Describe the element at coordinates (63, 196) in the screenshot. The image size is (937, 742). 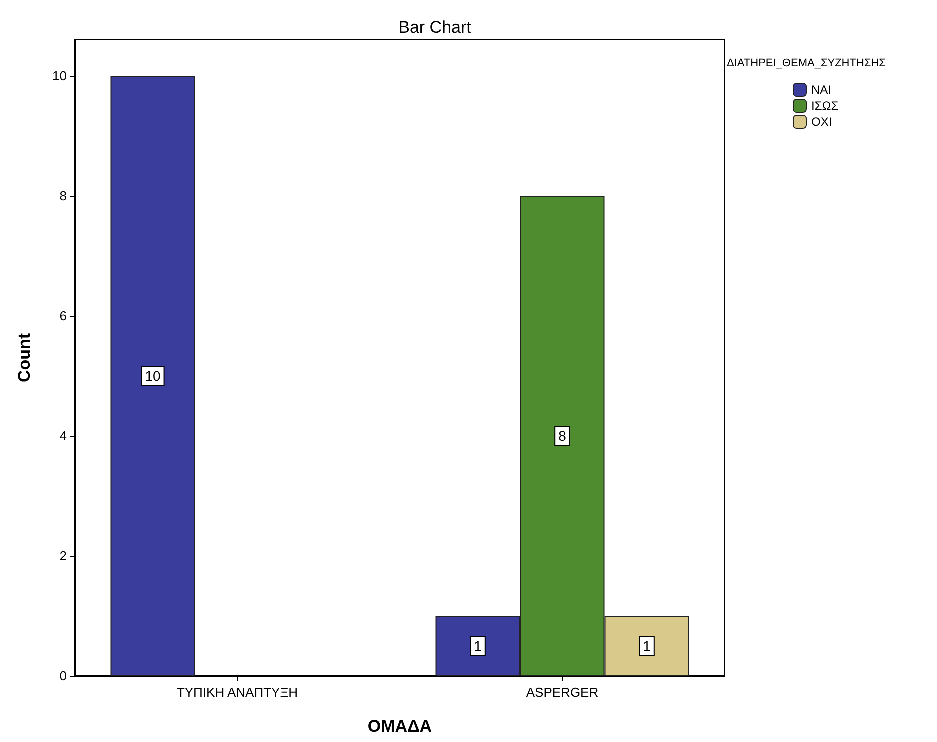
I see `y-tick-label: 8` at that location.